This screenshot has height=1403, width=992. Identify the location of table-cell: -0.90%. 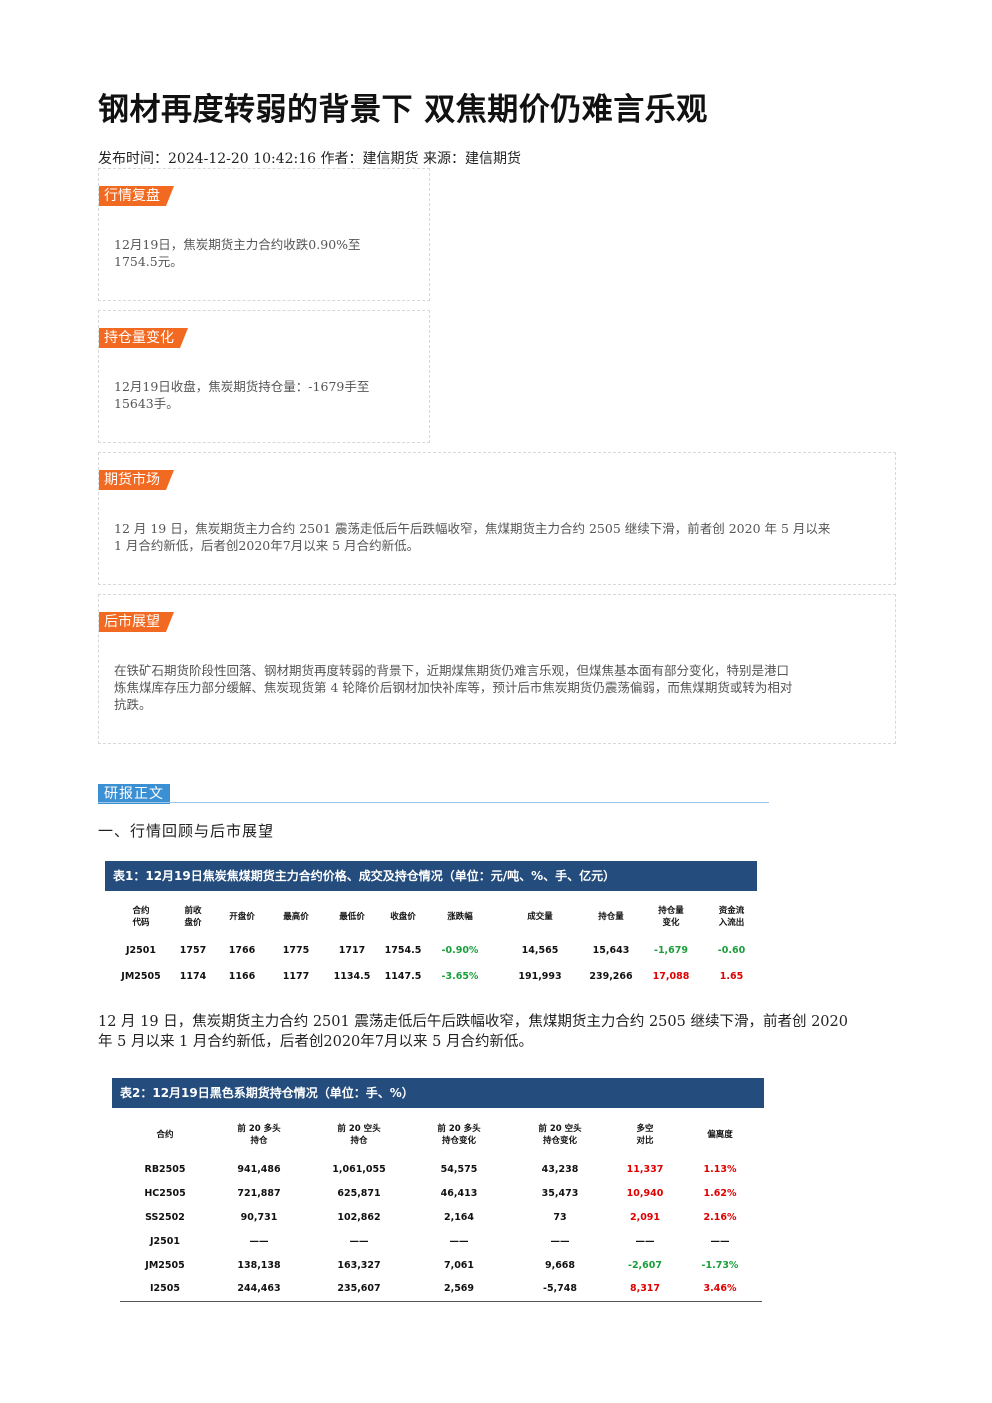
(460, 950).